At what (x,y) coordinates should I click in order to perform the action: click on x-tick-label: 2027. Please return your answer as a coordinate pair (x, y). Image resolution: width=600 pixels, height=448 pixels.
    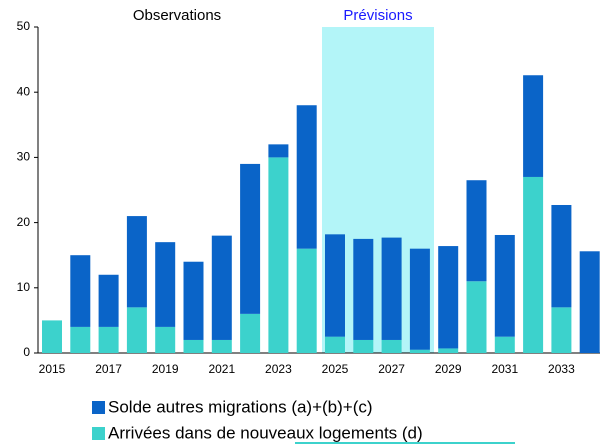
    Looking at the image, I should click on (391, 369).